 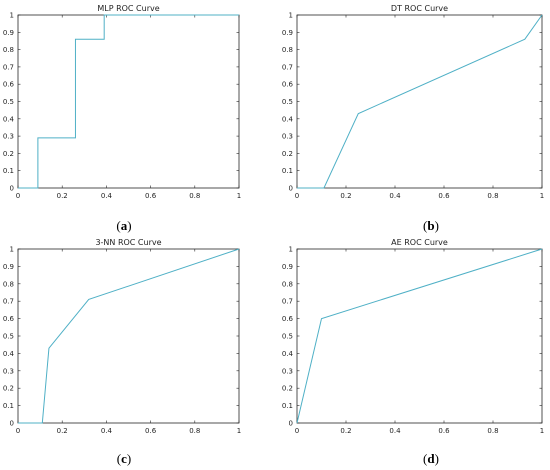 I want to click on caption-c: (c), so click(x=124, y=458).